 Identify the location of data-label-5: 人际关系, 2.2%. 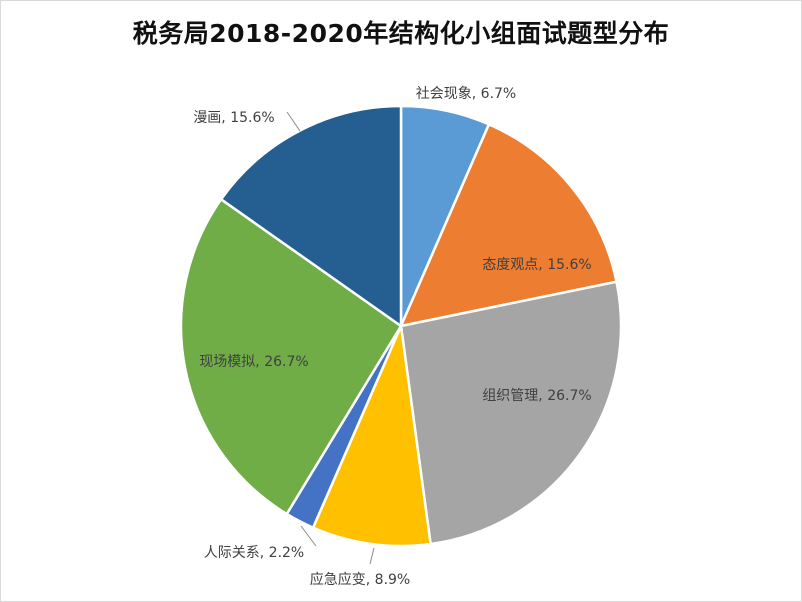
(254, 553).